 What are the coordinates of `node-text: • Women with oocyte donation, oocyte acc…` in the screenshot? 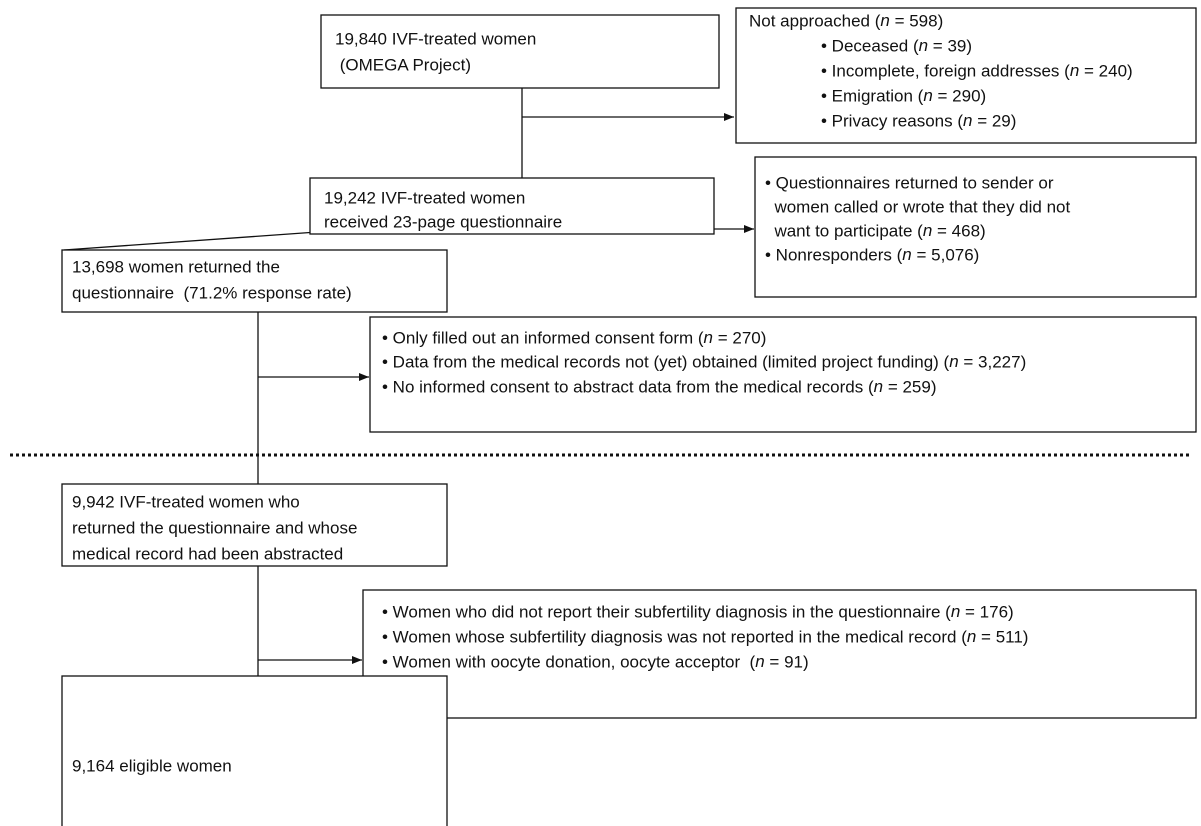 It's located at (595, 661).